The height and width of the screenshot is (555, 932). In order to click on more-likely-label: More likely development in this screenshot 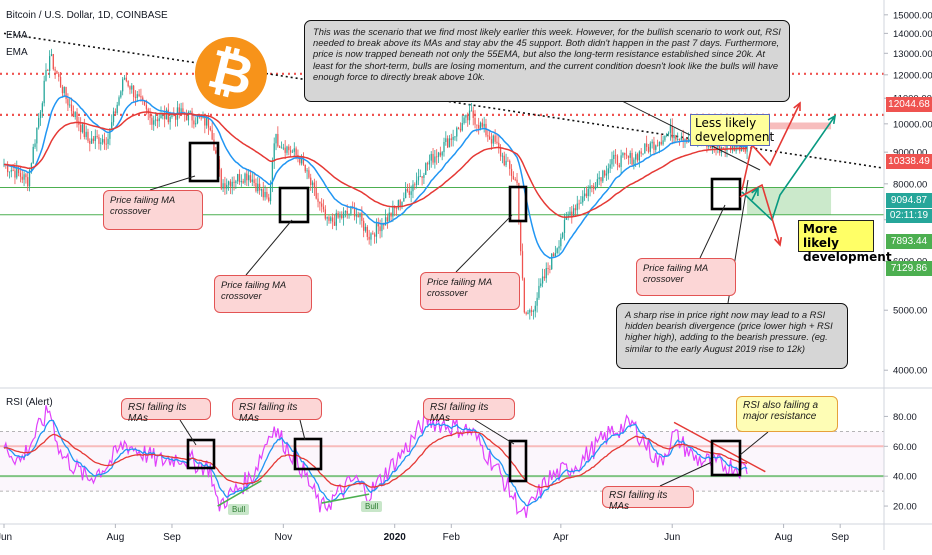, I will do `click(845, 242)`.